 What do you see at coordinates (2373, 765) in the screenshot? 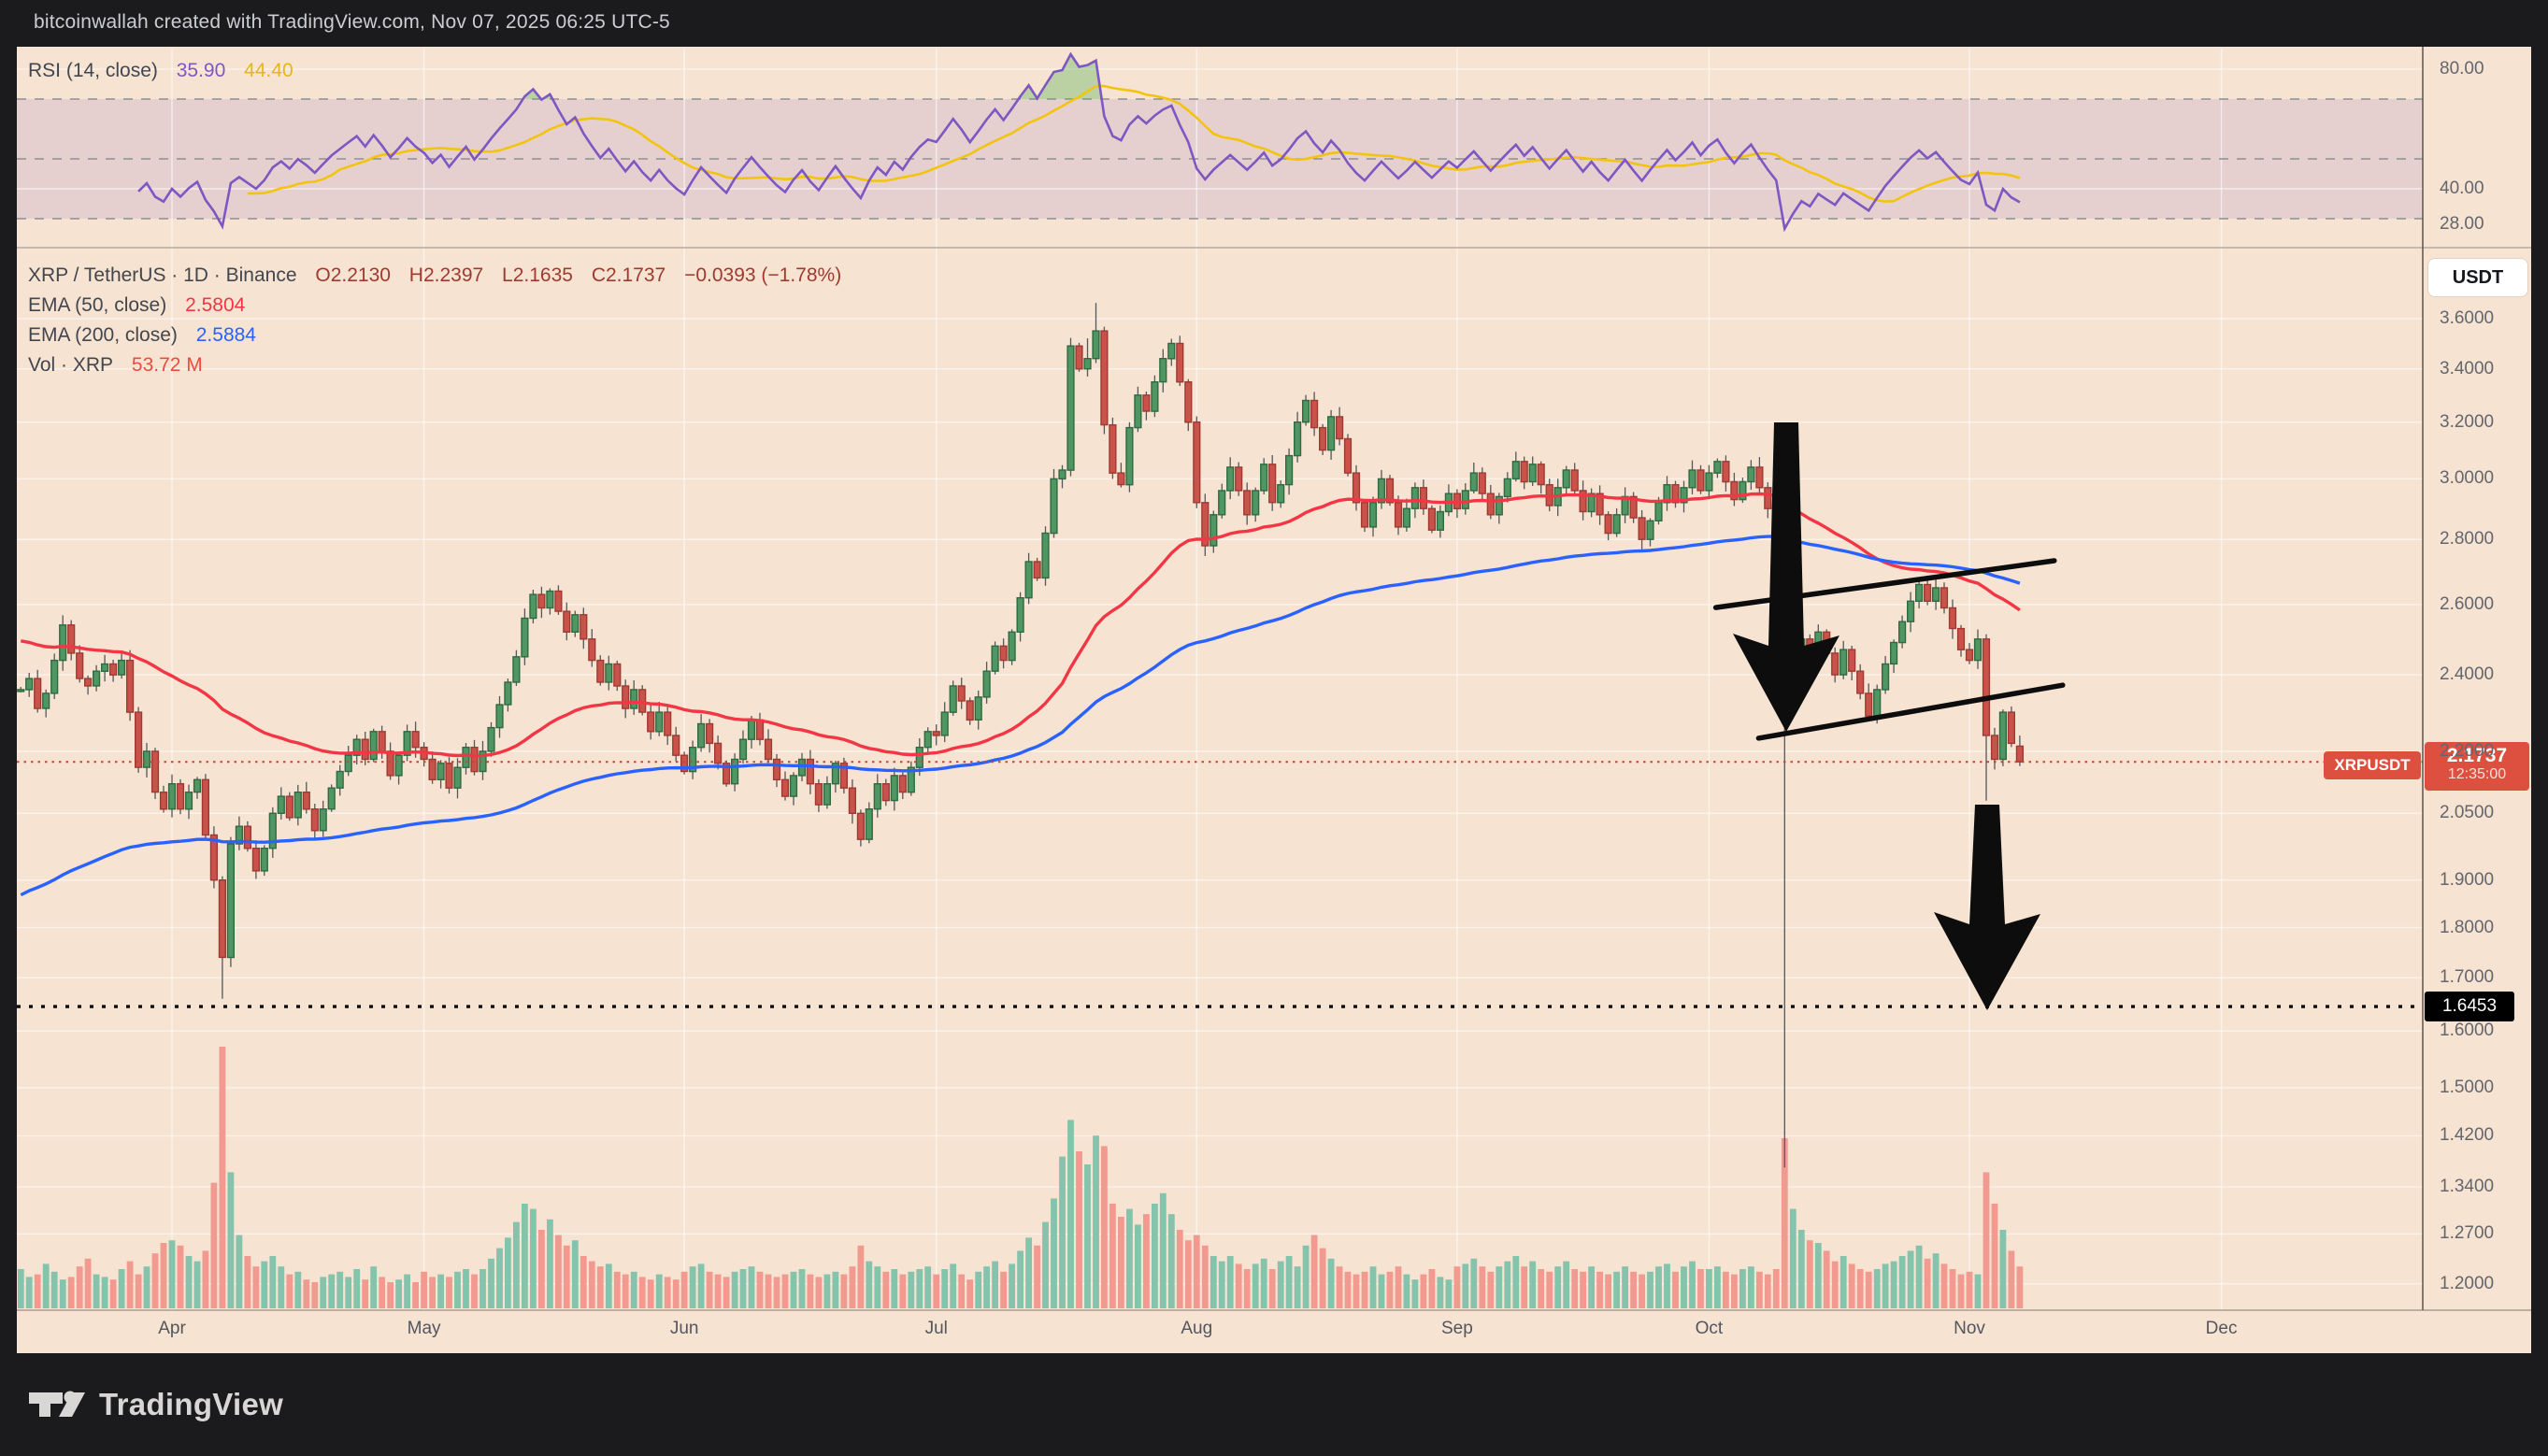
I see `last-price-symbol-tag: XRPUSDT` at bounding box center [2373, 765].